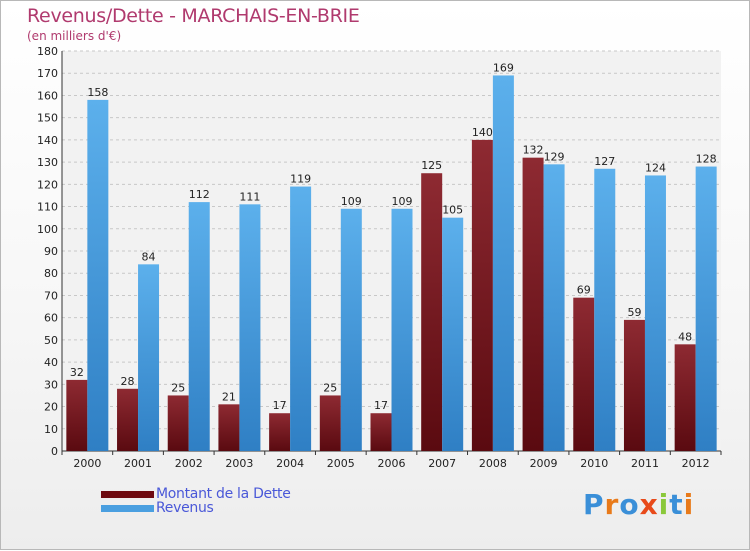  I want to click on x-tick-label: 2011, so click(645, 463).